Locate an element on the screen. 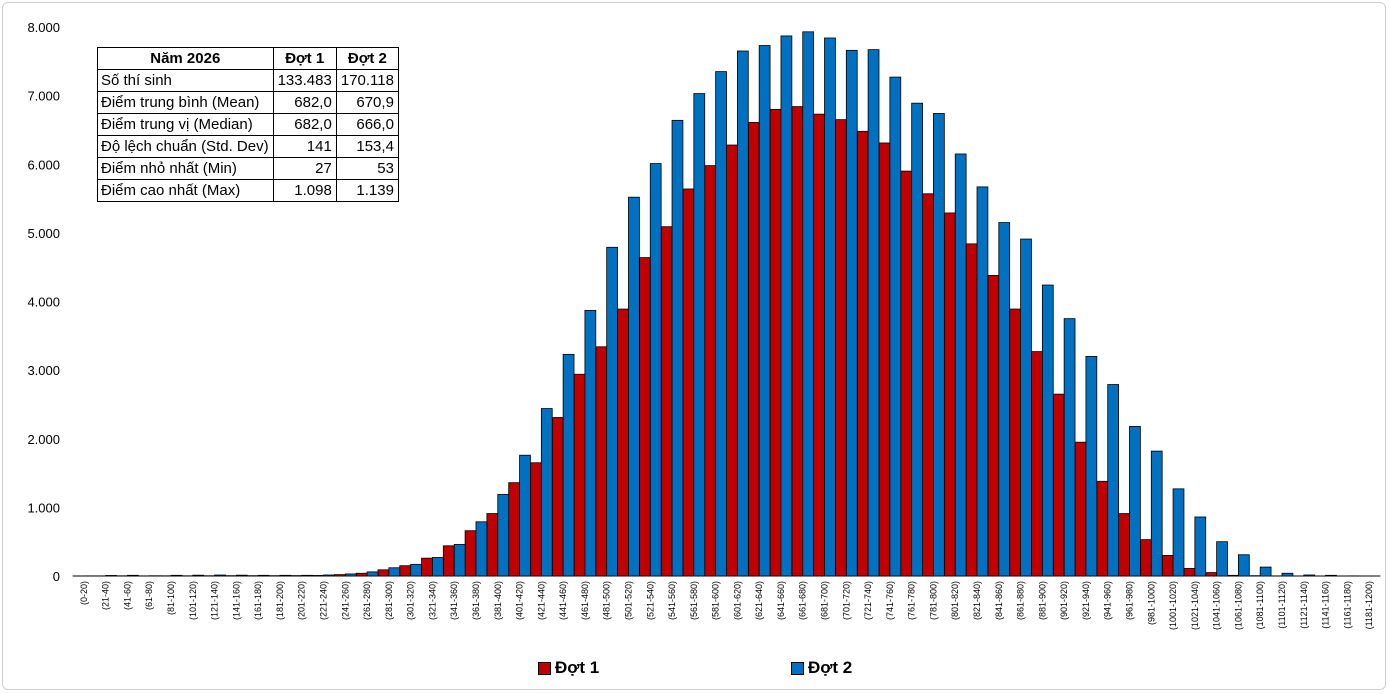 The image size is (1390, 694). x-tick-label: (981-1000) is located at coordinates (1151, 603).